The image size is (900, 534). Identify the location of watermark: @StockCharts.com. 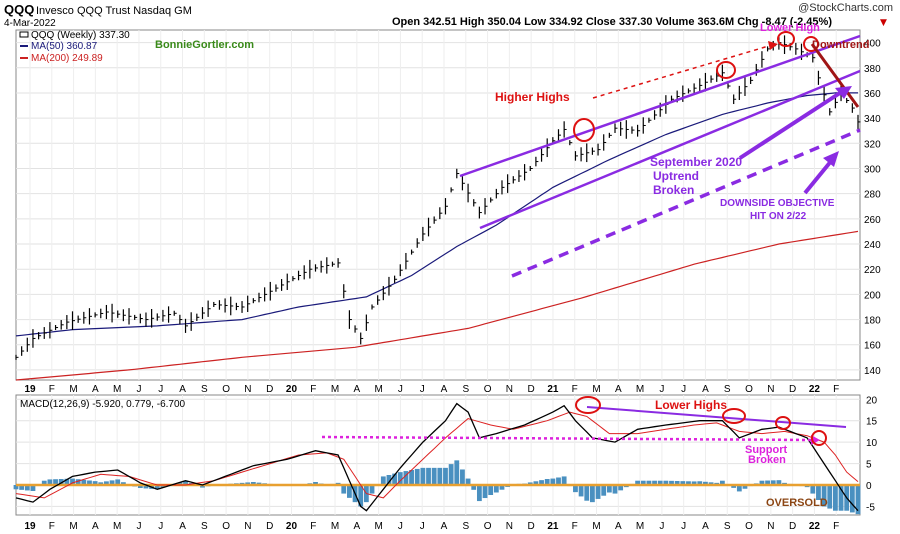
(845, 8).